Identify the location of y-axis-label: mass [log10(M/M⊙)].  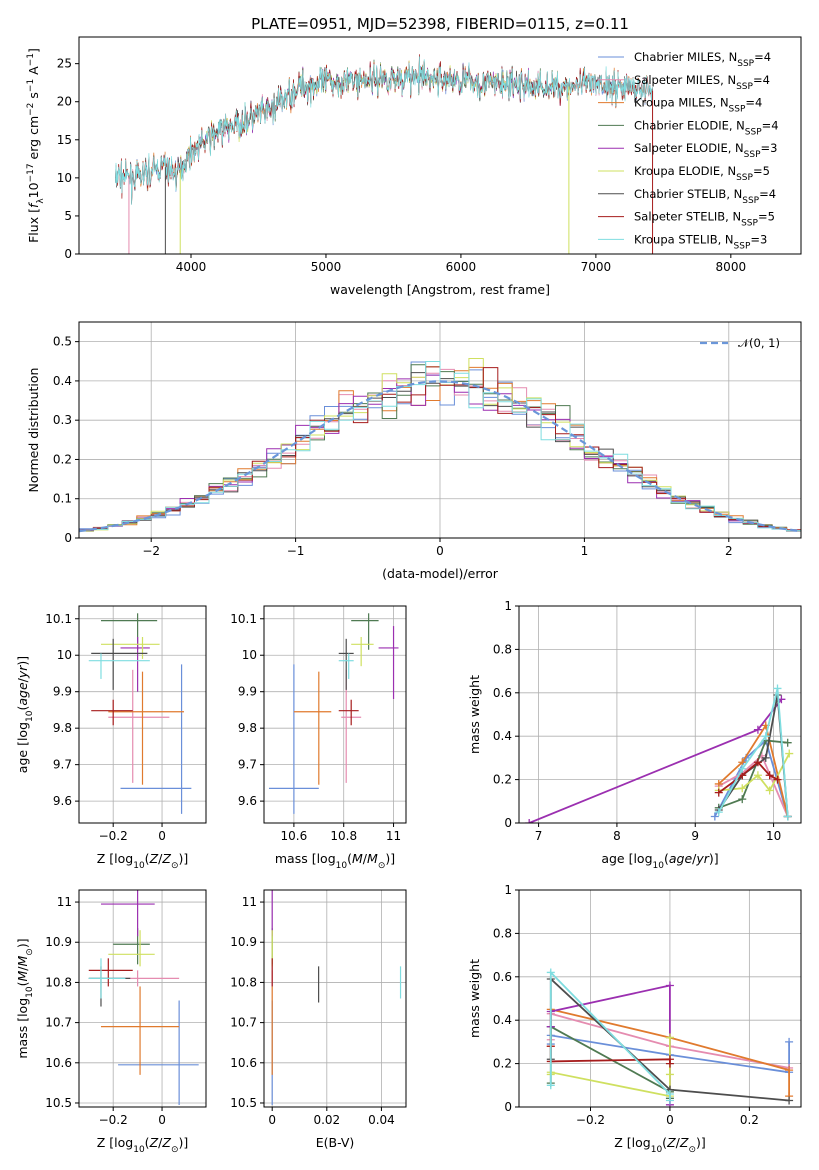
(25, 998).